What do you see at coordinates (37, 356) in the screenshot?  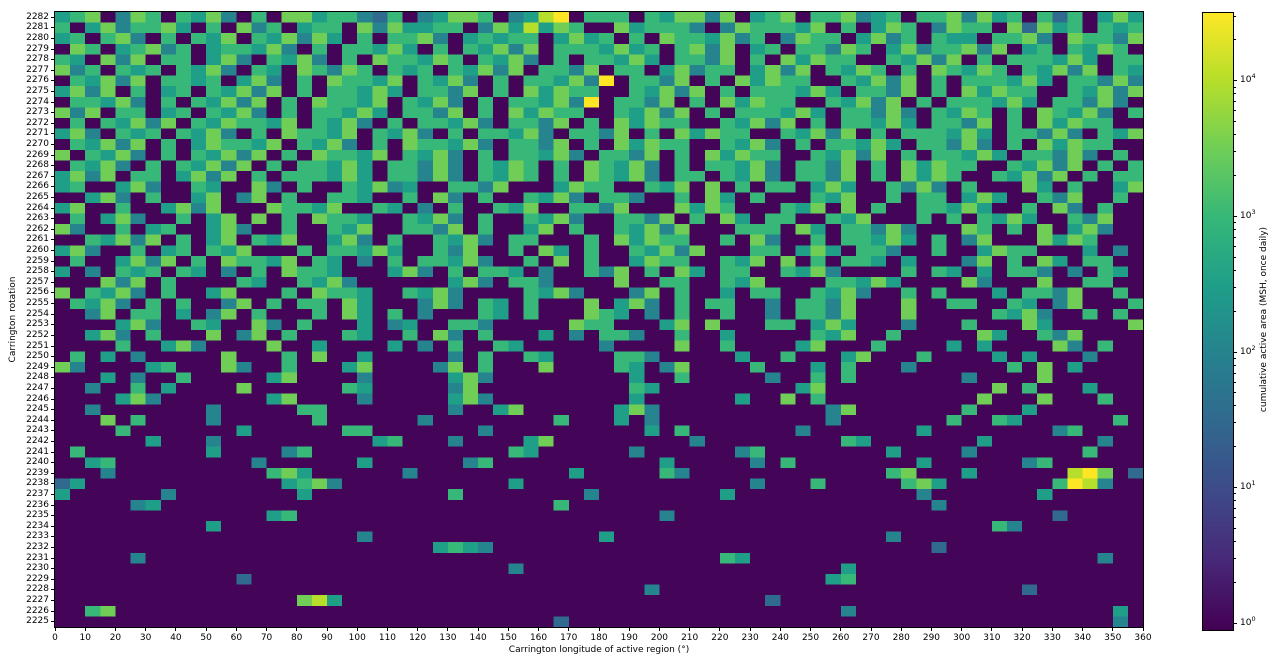 I see `y-tick-label: 2250` at bounding box center [37, 356].